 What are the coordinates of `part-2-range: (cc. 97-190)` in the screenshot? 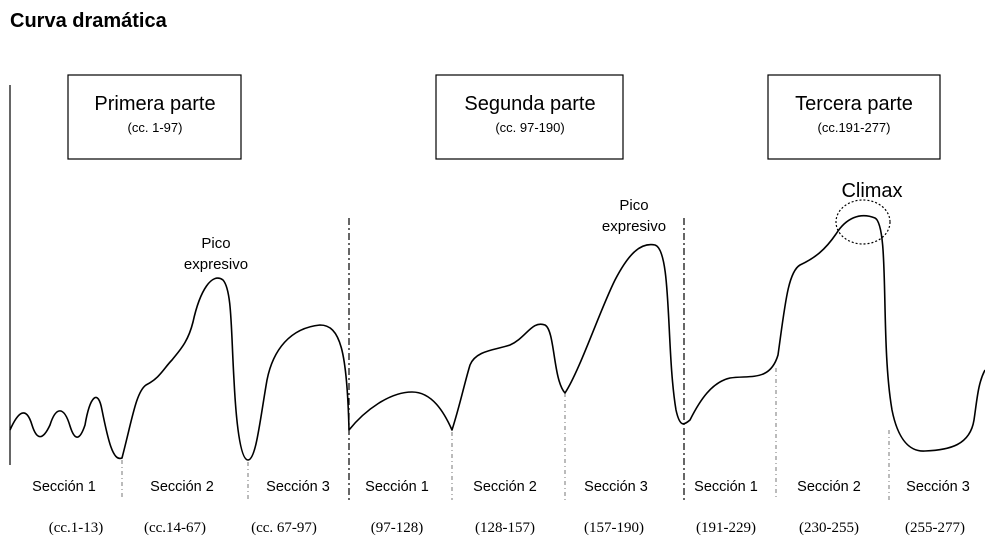 It's located at (529, 127).